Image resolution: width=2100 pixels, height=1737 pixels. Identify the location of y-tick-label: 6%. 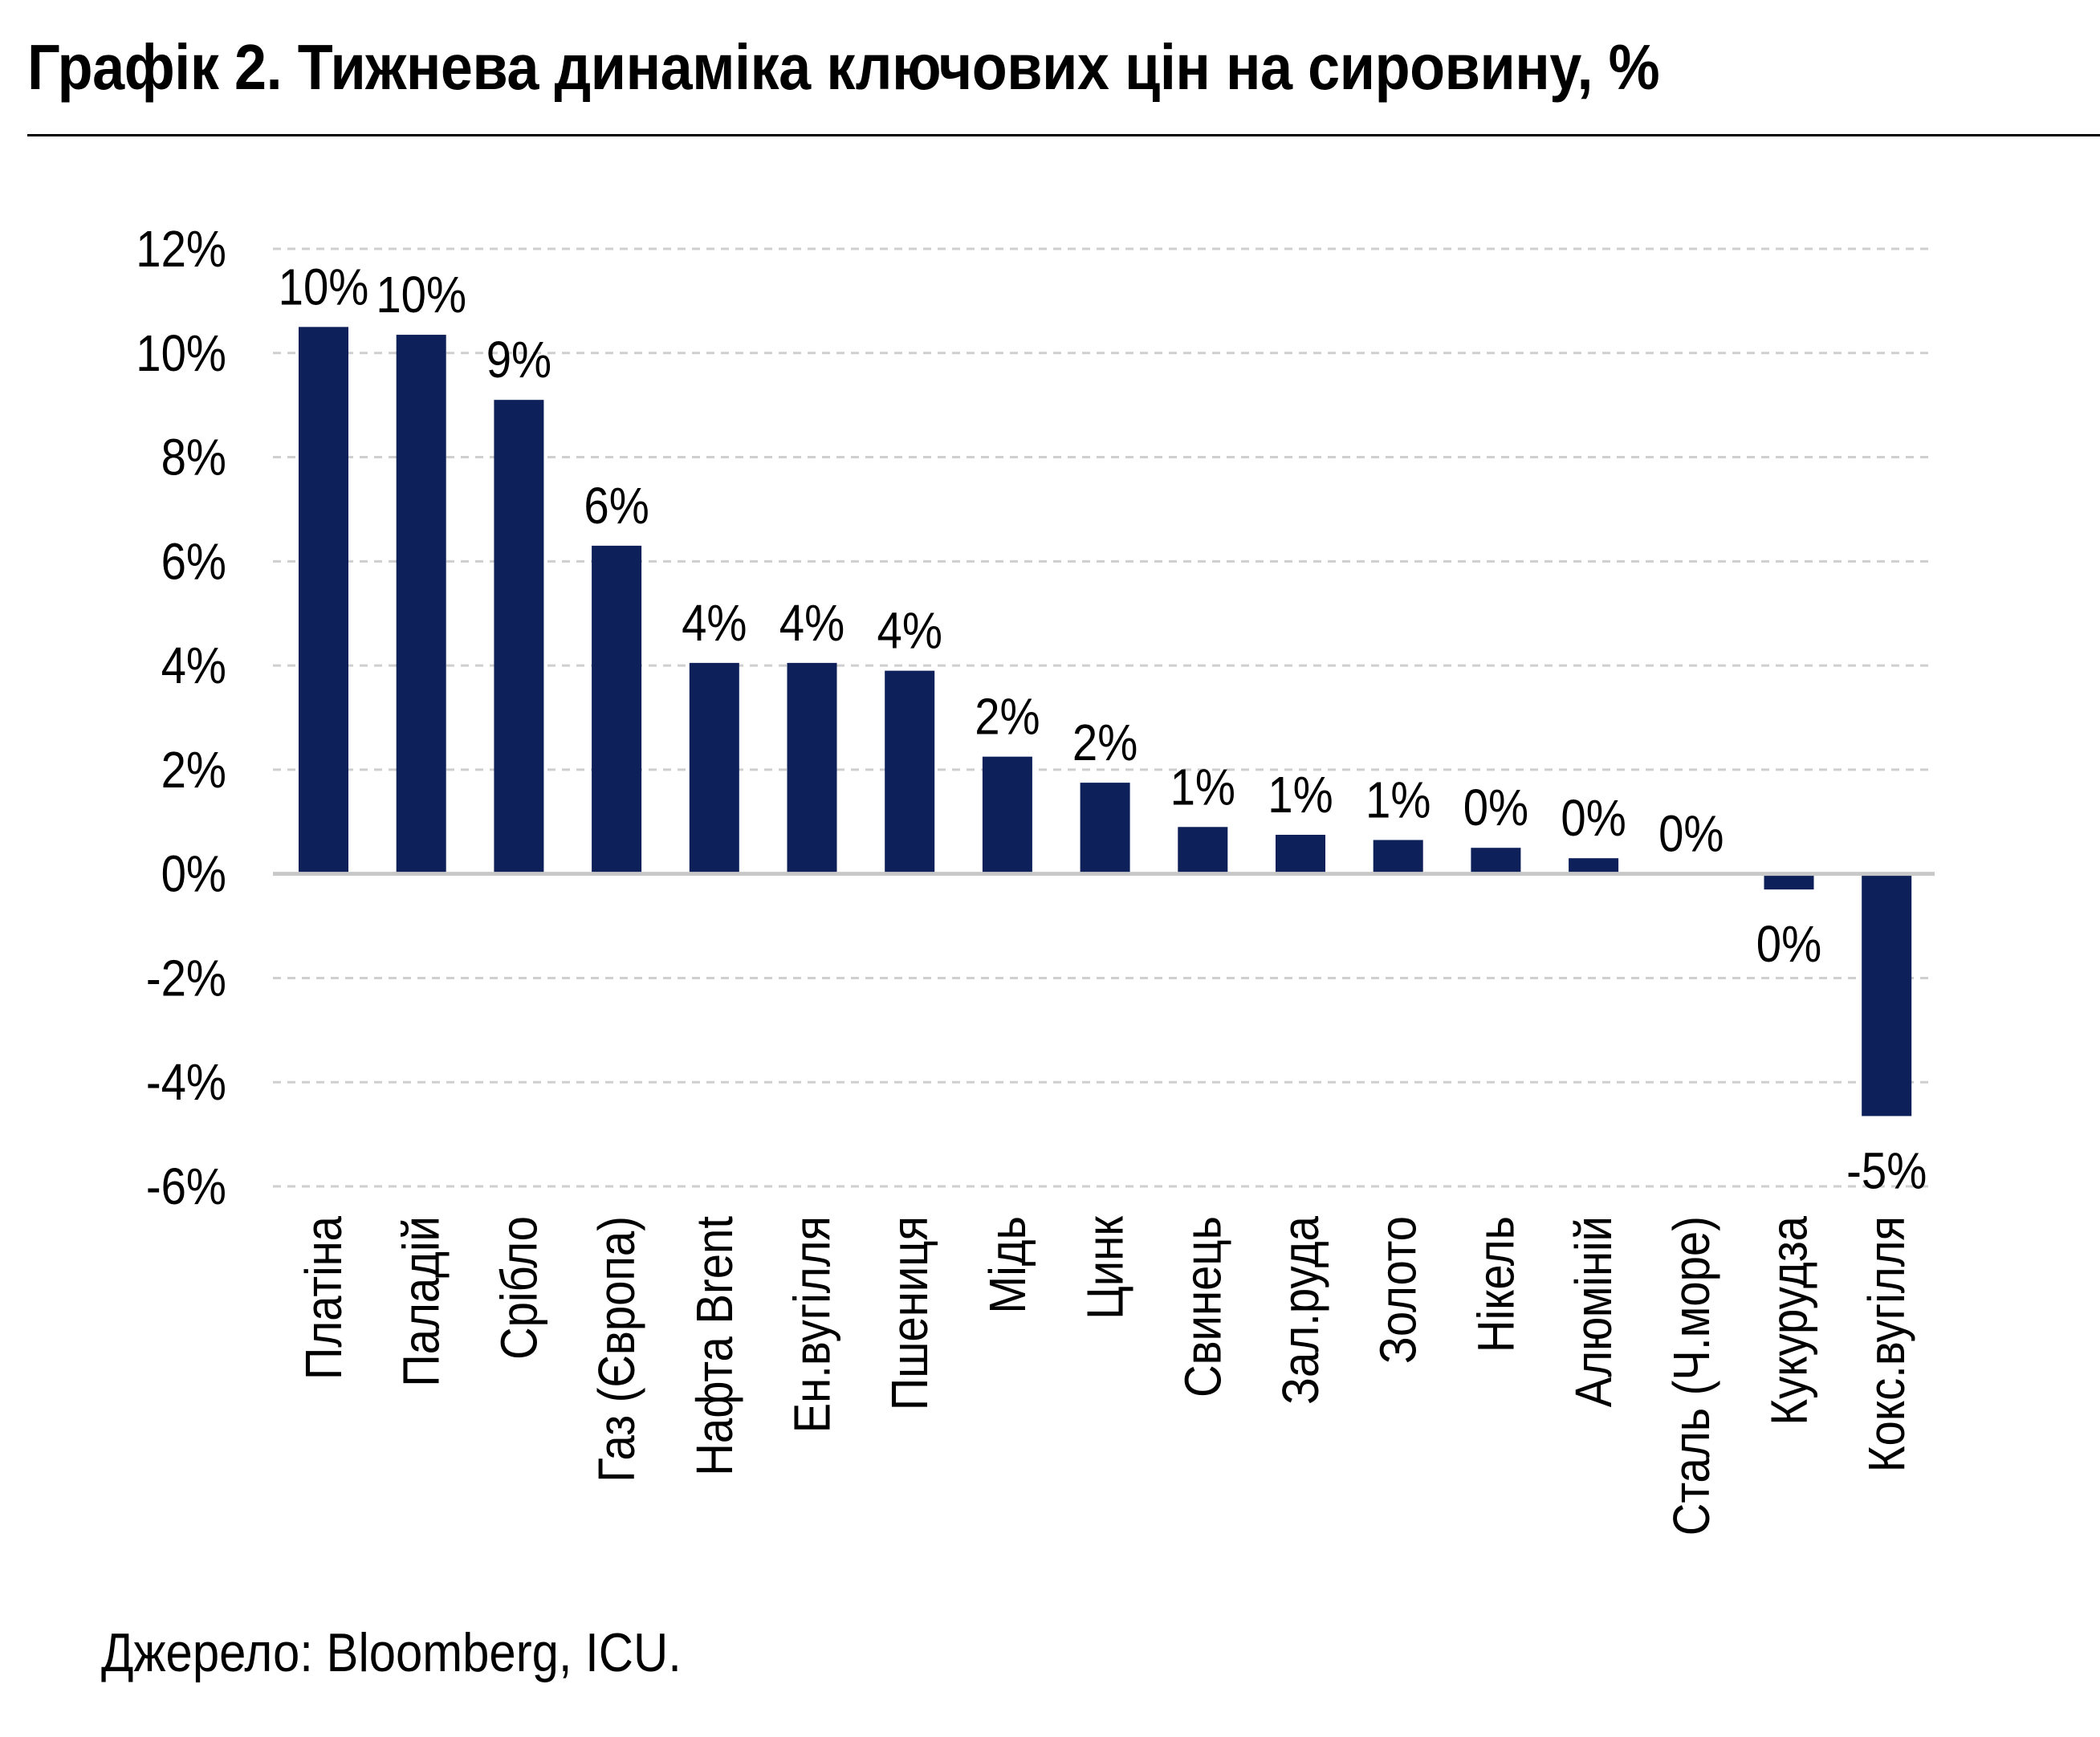
(193, 561).